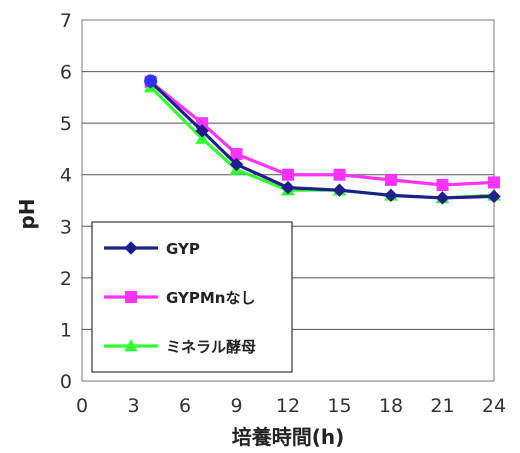 This screenshot has width=520, height=453. What do you see at coordinates (66, 176) in the screenshot?
I see `y-tick-label: 4` at bounding box center [66, 176].